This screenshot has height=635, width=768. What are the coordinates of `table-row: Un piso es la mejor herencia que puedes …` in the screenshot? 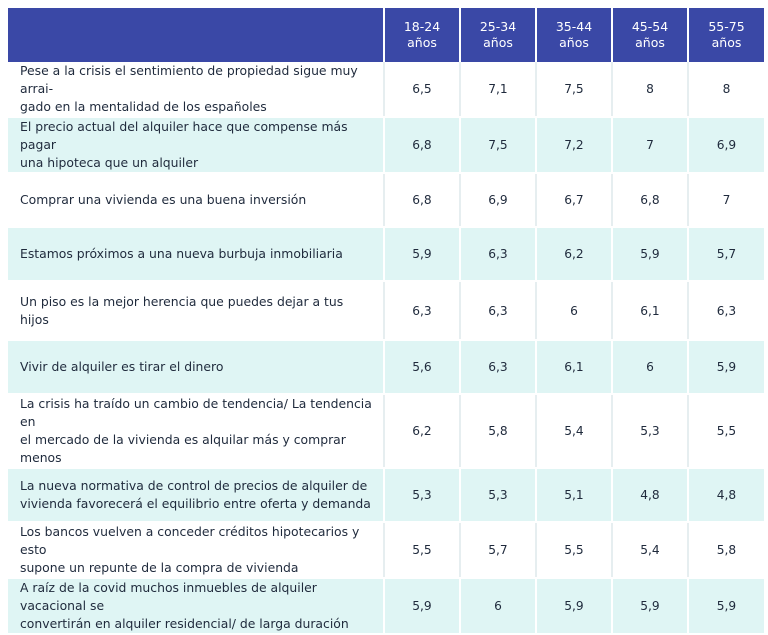 It's located at (386, 311).